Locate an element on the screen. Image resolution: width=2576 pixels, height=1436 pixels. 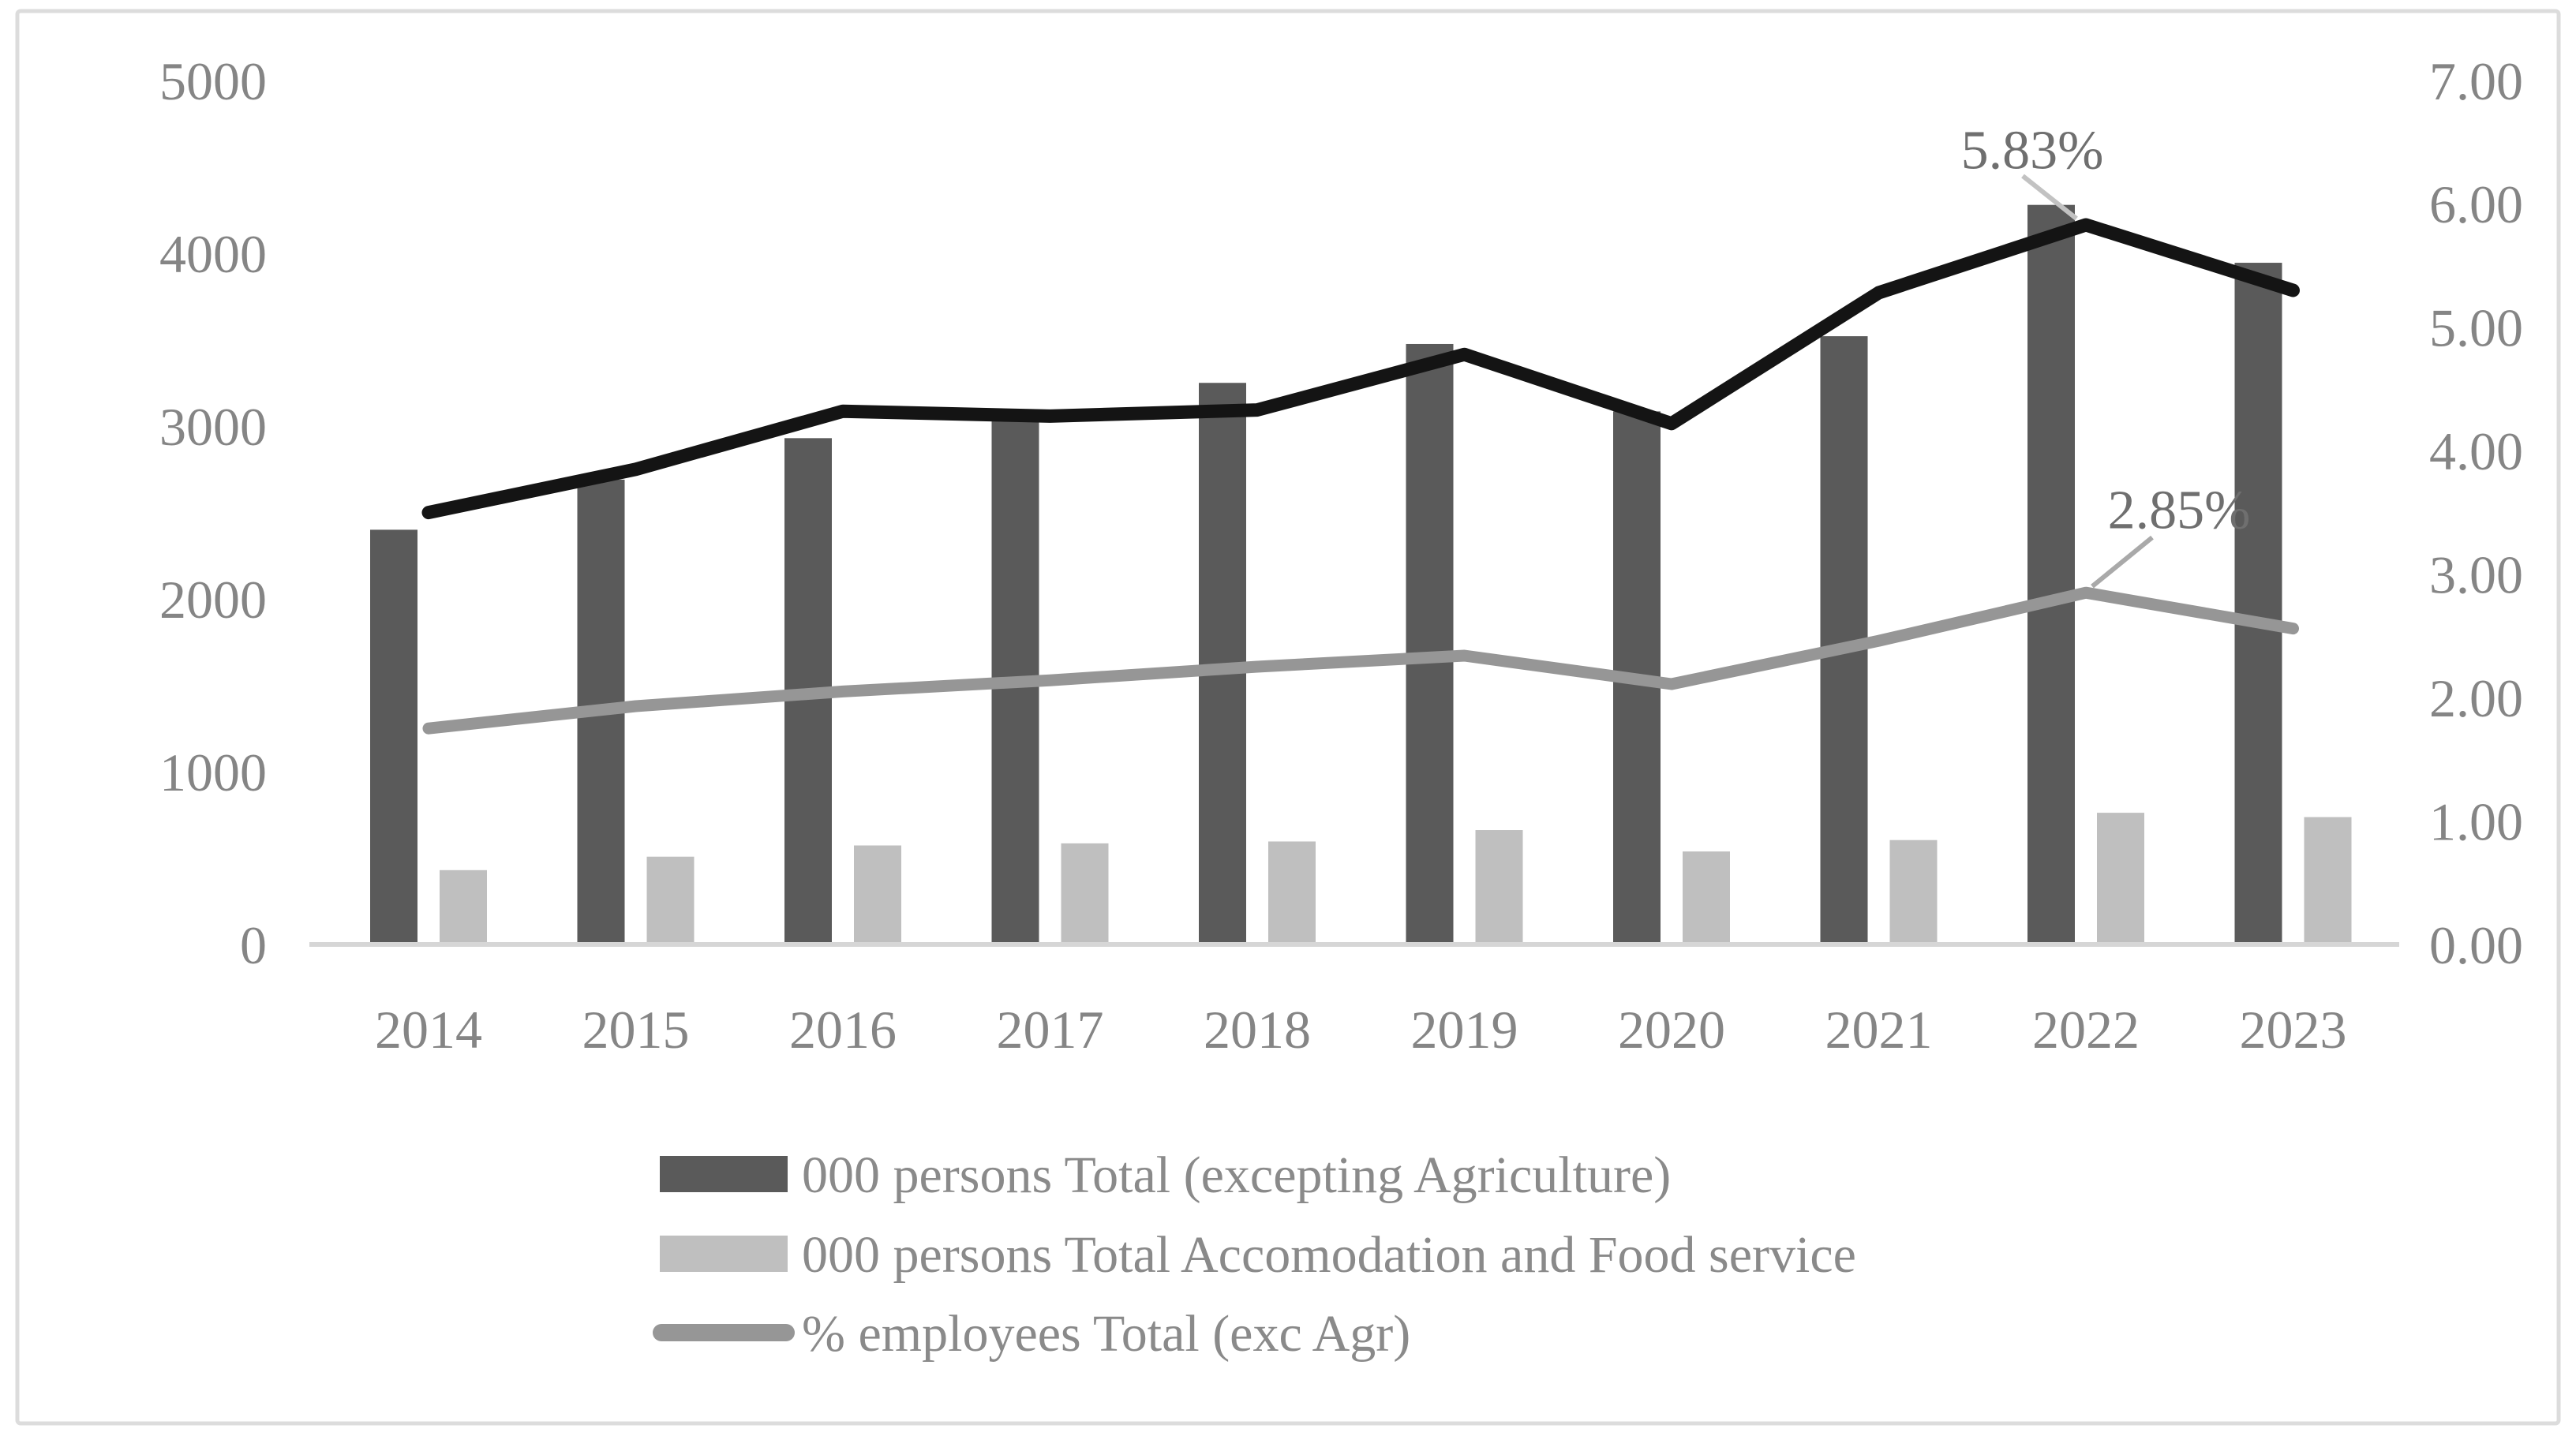
year-label-2019: 2019 is located at coordinates (1464, 1030).